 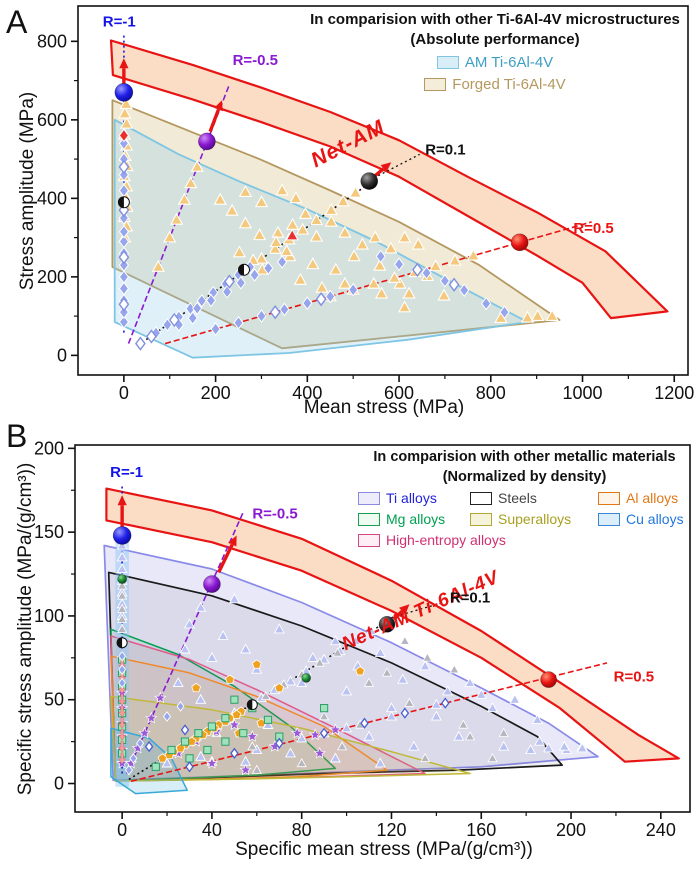 What do you see at coordinates (54, 700) in the screenshot?
I see `y-tick-label: 50` at bounding box center [54, 700].